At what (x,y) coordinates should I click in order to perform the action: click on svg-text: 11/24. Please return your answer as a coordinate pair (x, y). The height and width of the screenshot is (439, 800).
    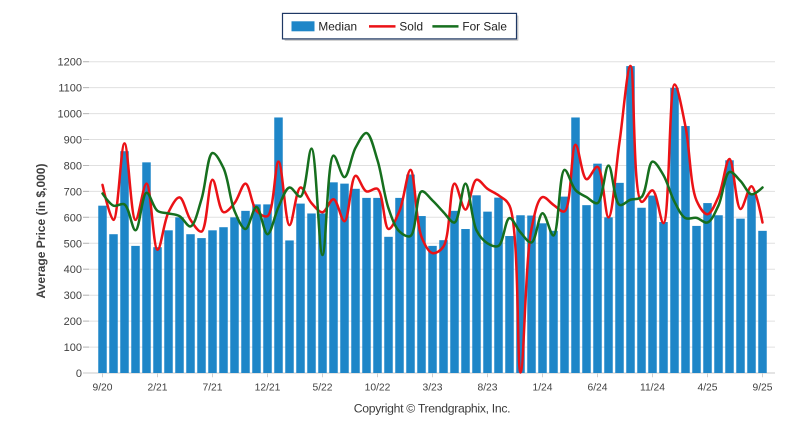
    Looking at the image, I should click on (652, 387).